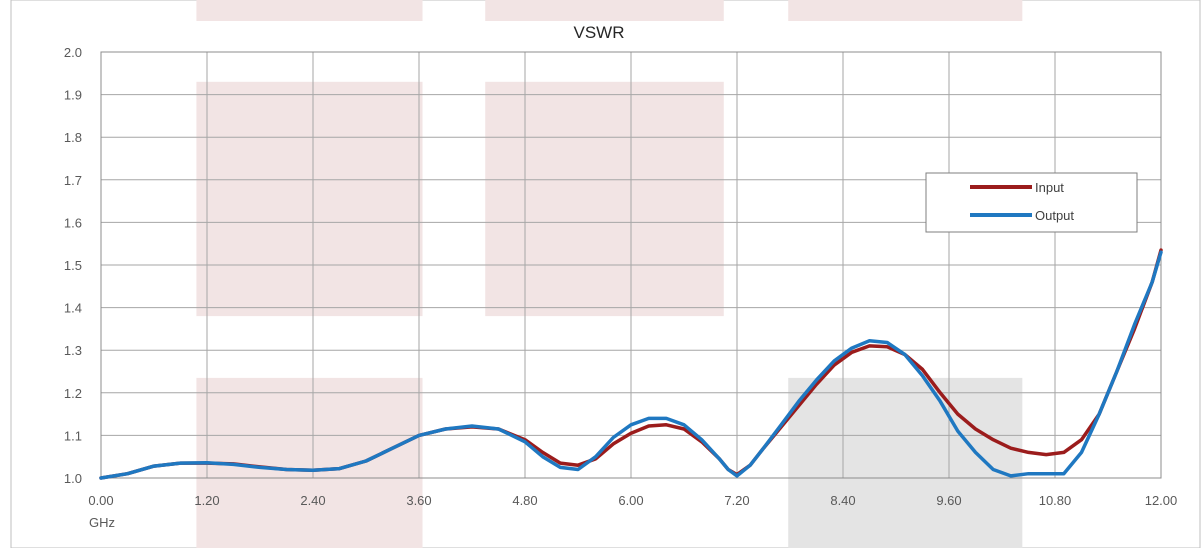 Image resolution: width=1201 pixels, height=548 pixels. Describe the element at coordinates (73, 180) in the screenshot. I see `y-tick-label: 1.7` at that location.